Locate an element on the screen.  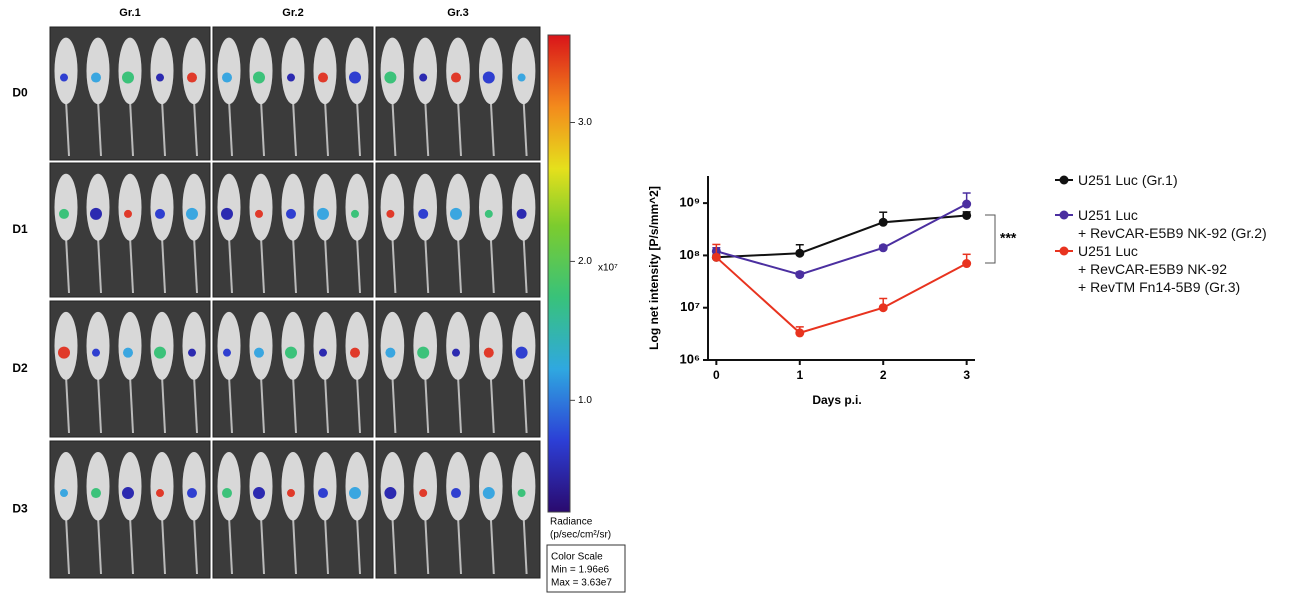
data-point is located at coordinates (800, 333).